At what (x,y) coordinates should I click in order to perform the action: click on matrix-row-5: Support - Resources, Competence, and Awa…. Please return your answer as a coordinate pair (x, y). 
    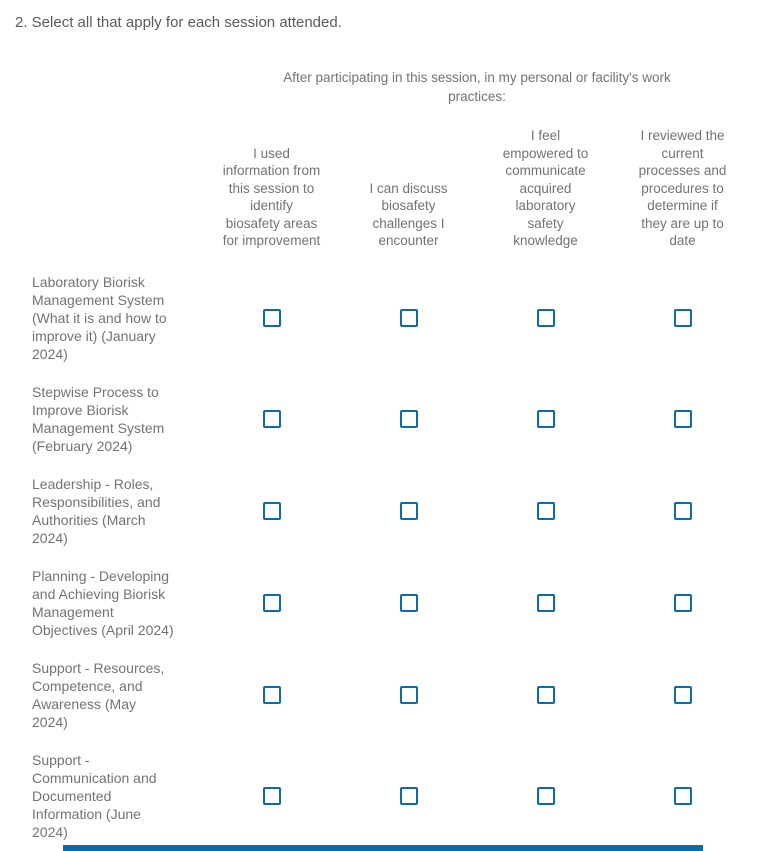
    Looking at the image, I should click on (400, 695).